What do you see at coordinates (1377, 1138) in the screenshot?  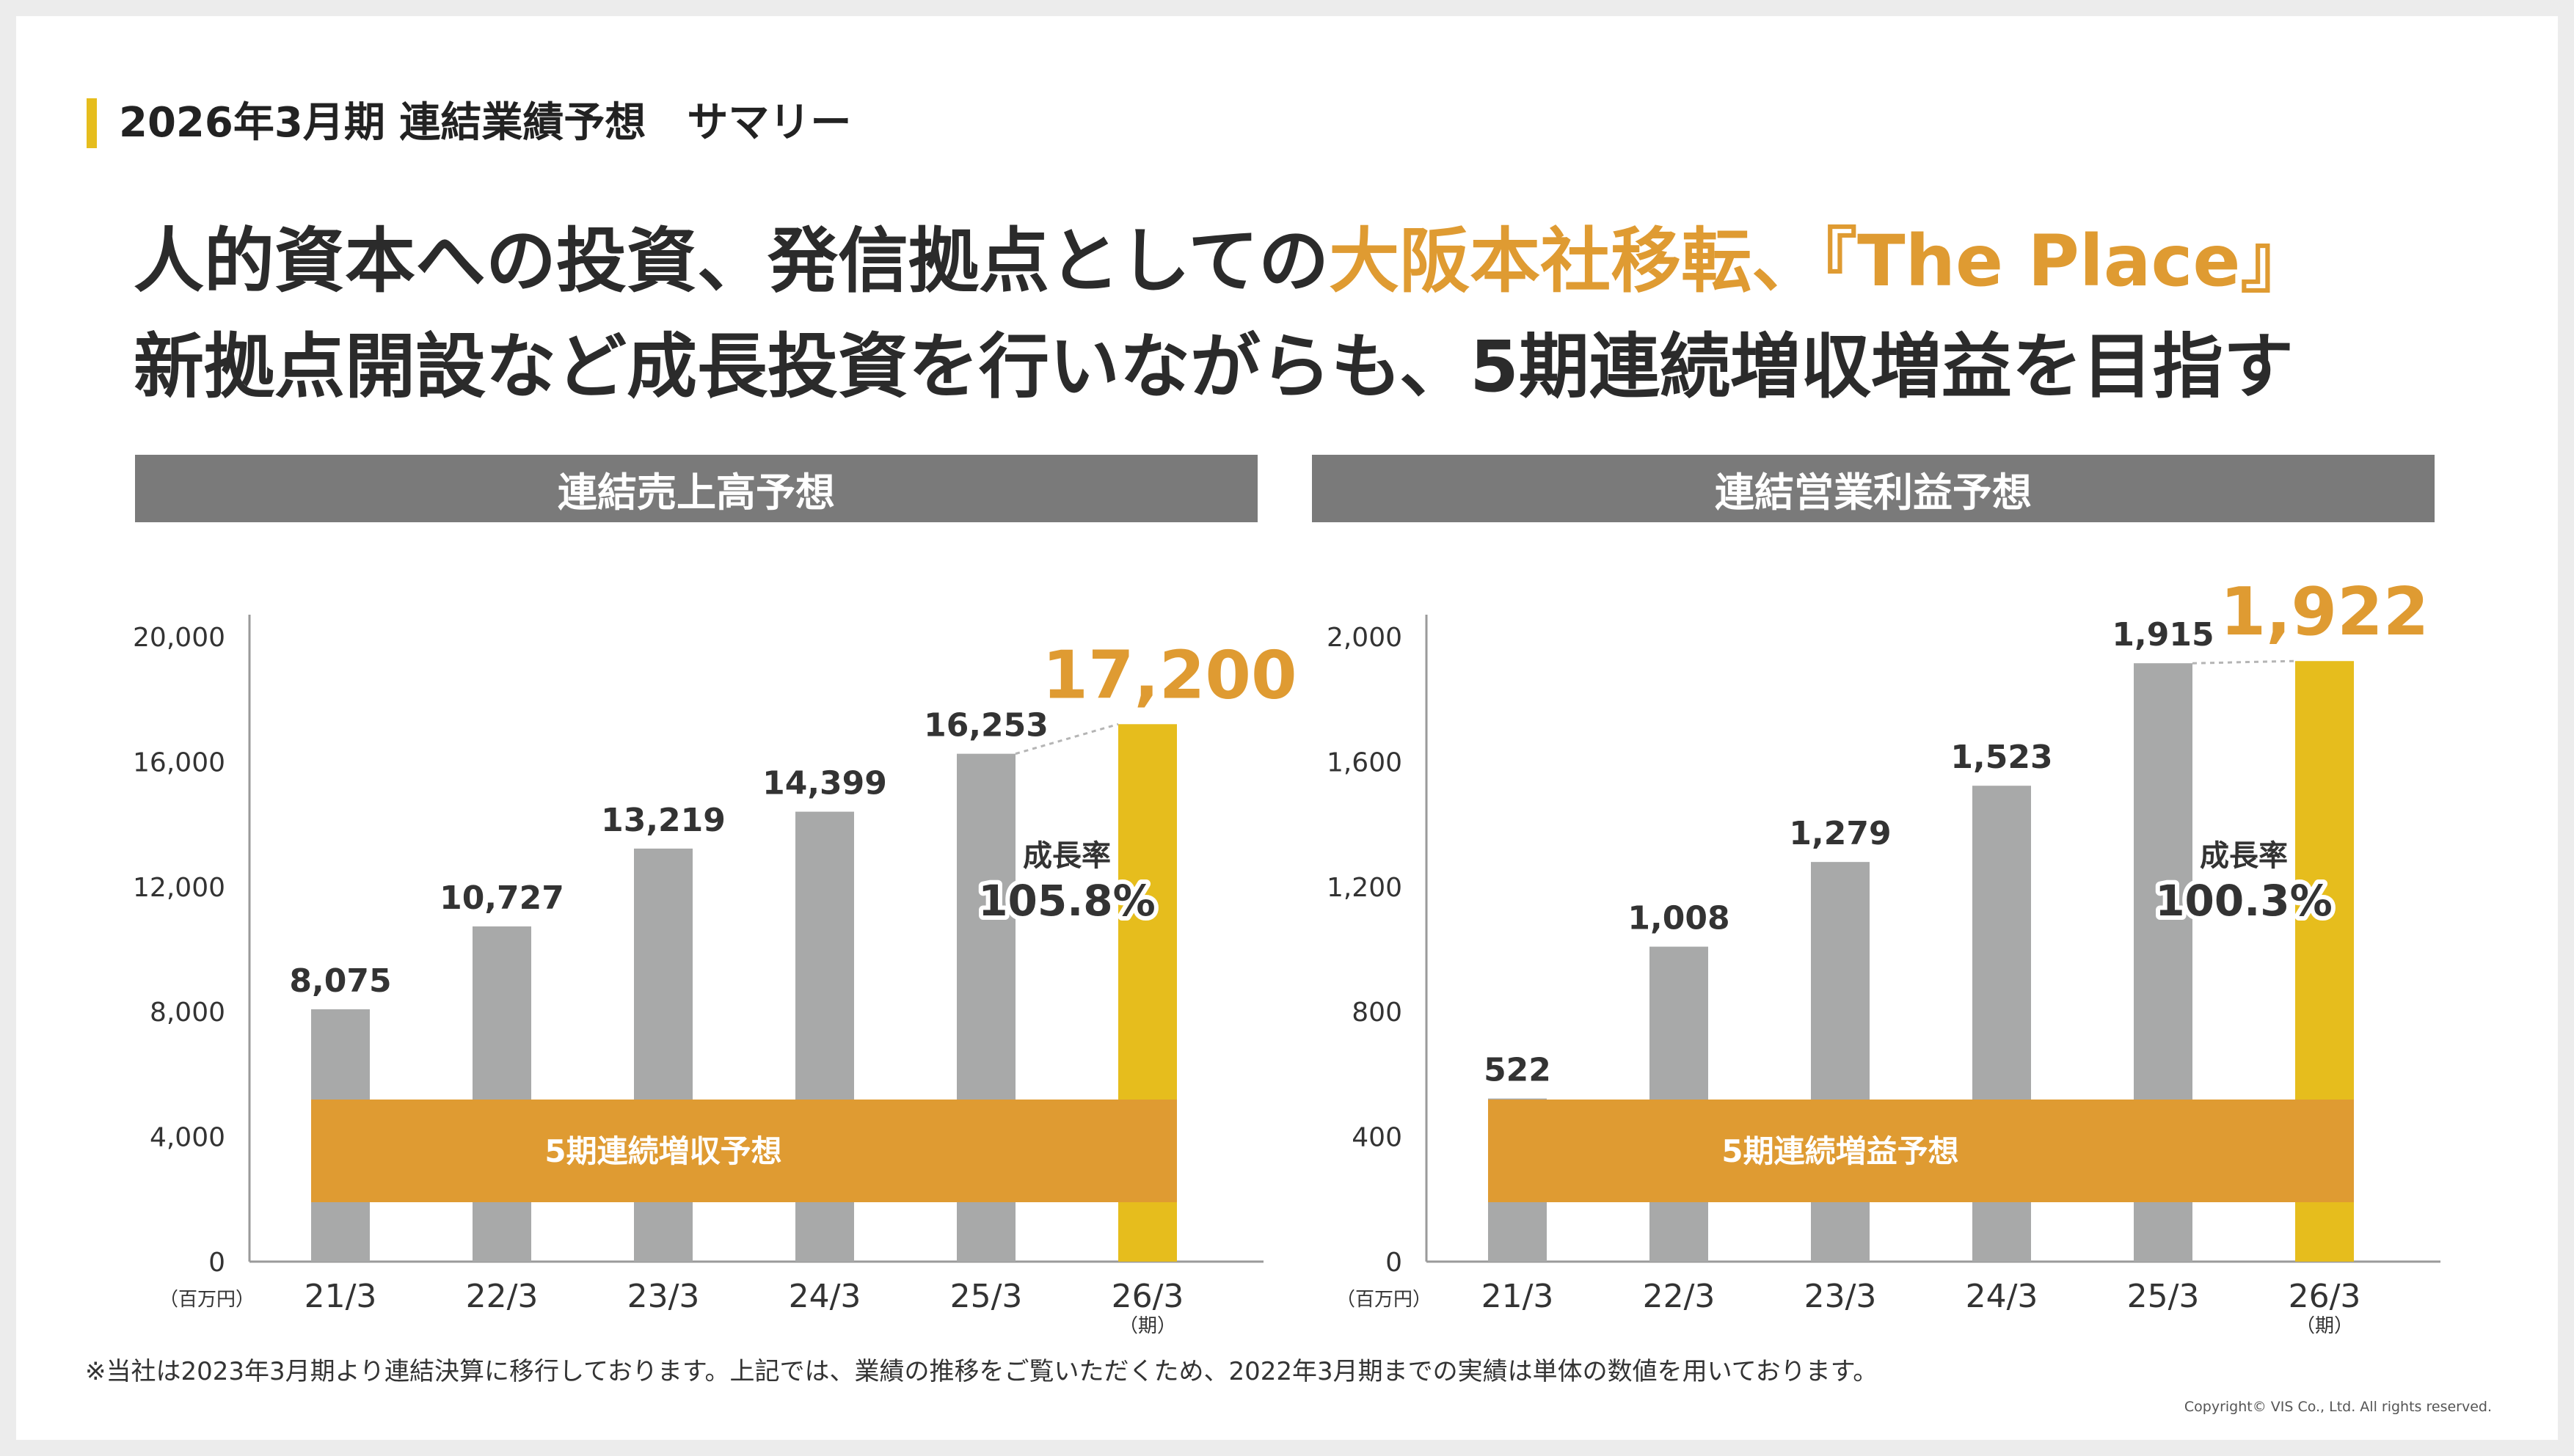 I see `y-tick-label: 400` at bounding box center [1377, 1138].